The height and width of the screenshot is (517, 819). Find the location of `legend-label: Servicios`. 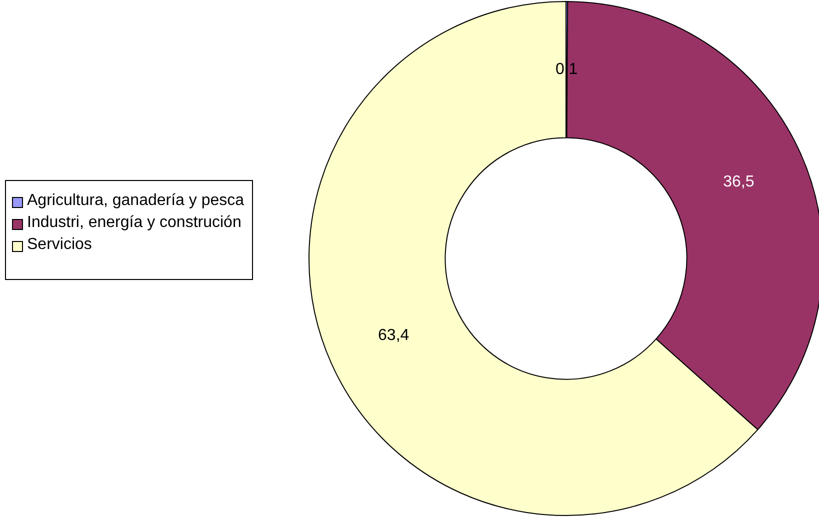

legend-label: Servicios is located at coordinates (59, 245).